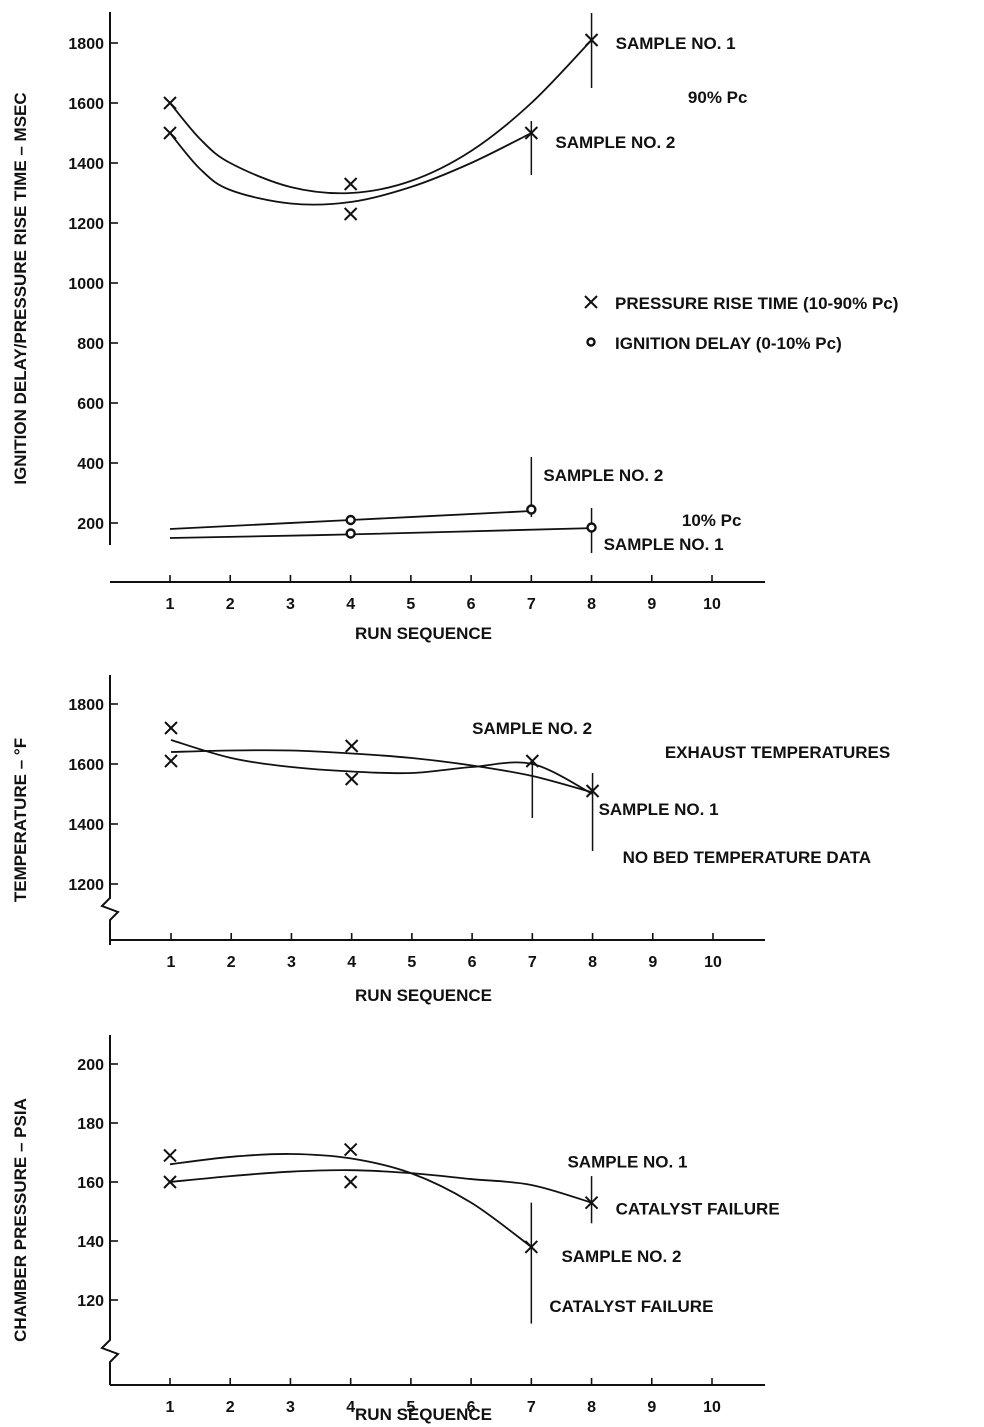 The image size is (984, 1427). What do you see at coordinates (90, 1301) in the screenshot?
I see `y-tick-label: 120` at bounding box center [90, 1301].